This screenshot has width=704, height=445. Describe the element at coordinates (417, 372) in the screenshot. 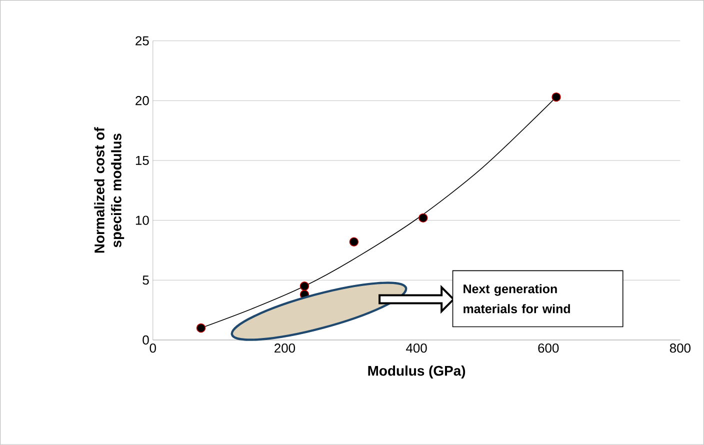

I see `x-axis-title: Modulus (GPa)` at that location.